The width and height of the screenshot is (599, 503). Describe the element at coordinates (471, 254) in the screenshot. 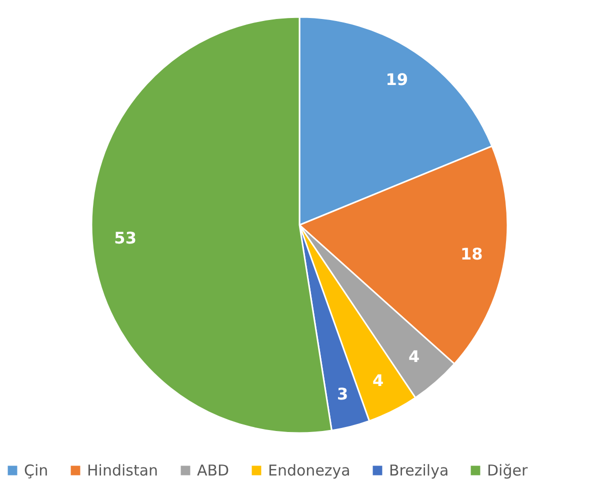

I see `data-label: 18` at that location.